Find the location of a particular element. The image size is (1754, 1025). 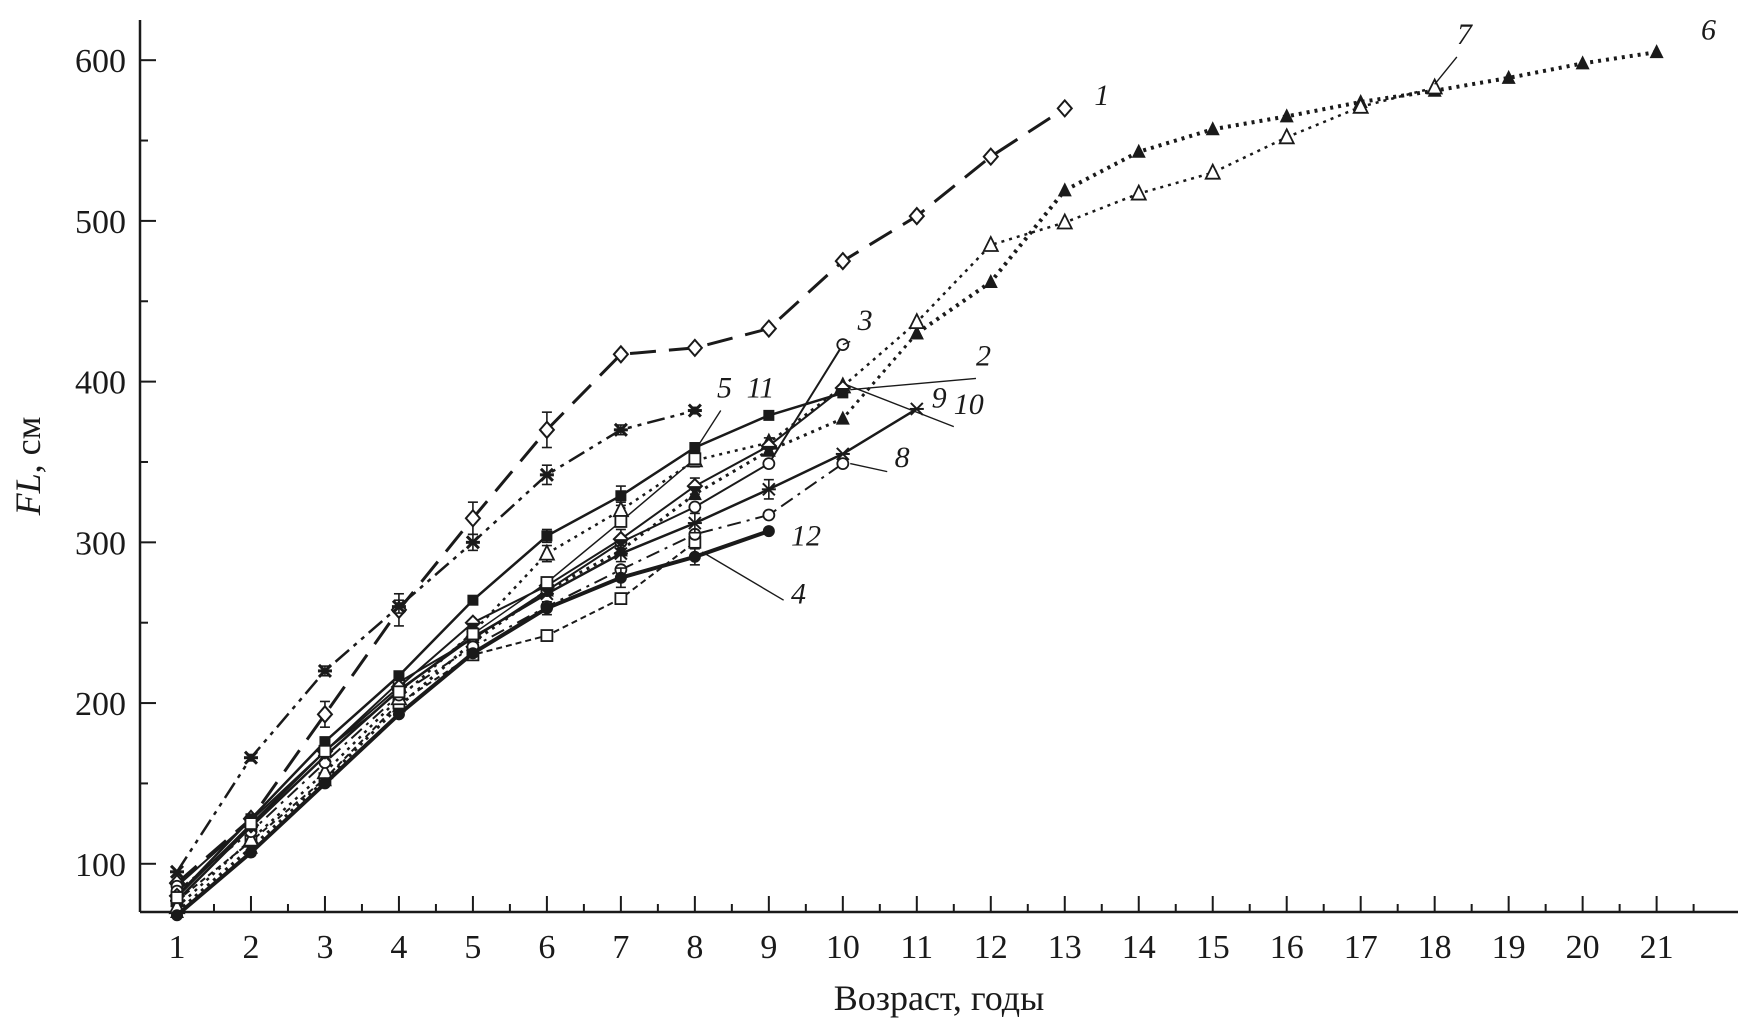

x-tick-label: 3 is located at coordinates (324, 947).